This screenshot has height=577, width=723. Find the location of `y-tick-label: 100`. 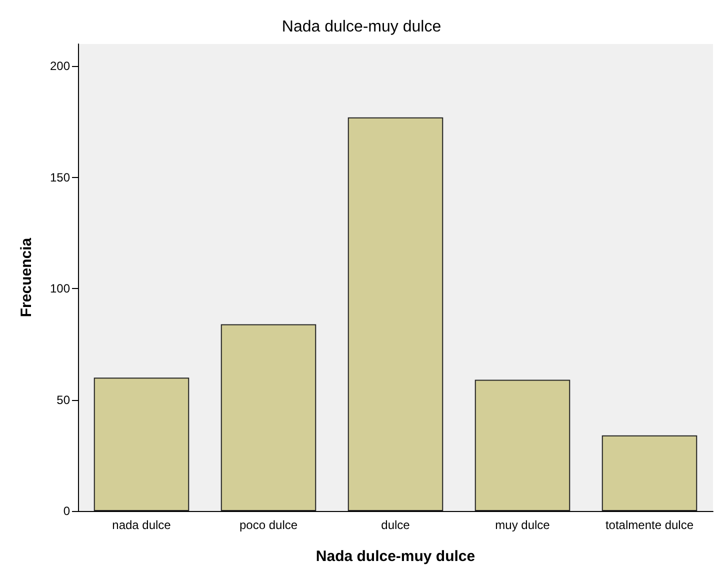

y-tick-label: 100 is located at coordinates (60, 289).